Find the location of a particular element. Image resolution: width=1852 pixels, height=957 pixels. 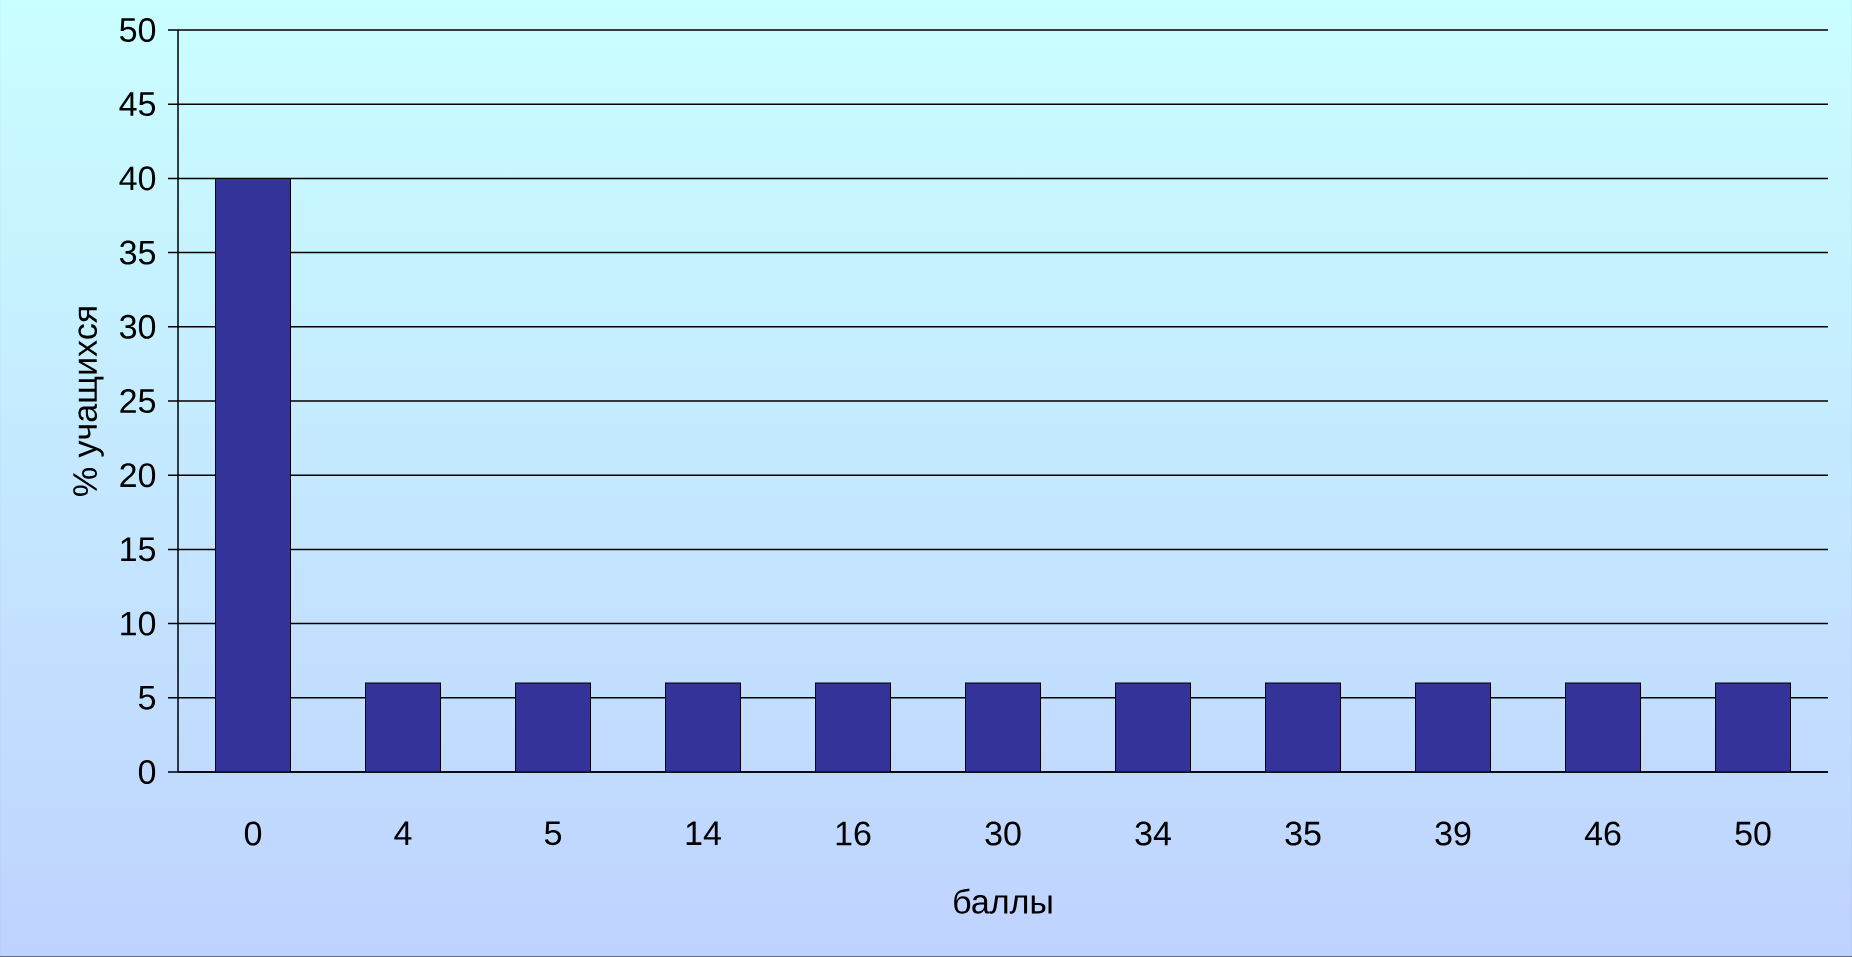

x-tick-label: 16 is located at coordinates (853, 833).